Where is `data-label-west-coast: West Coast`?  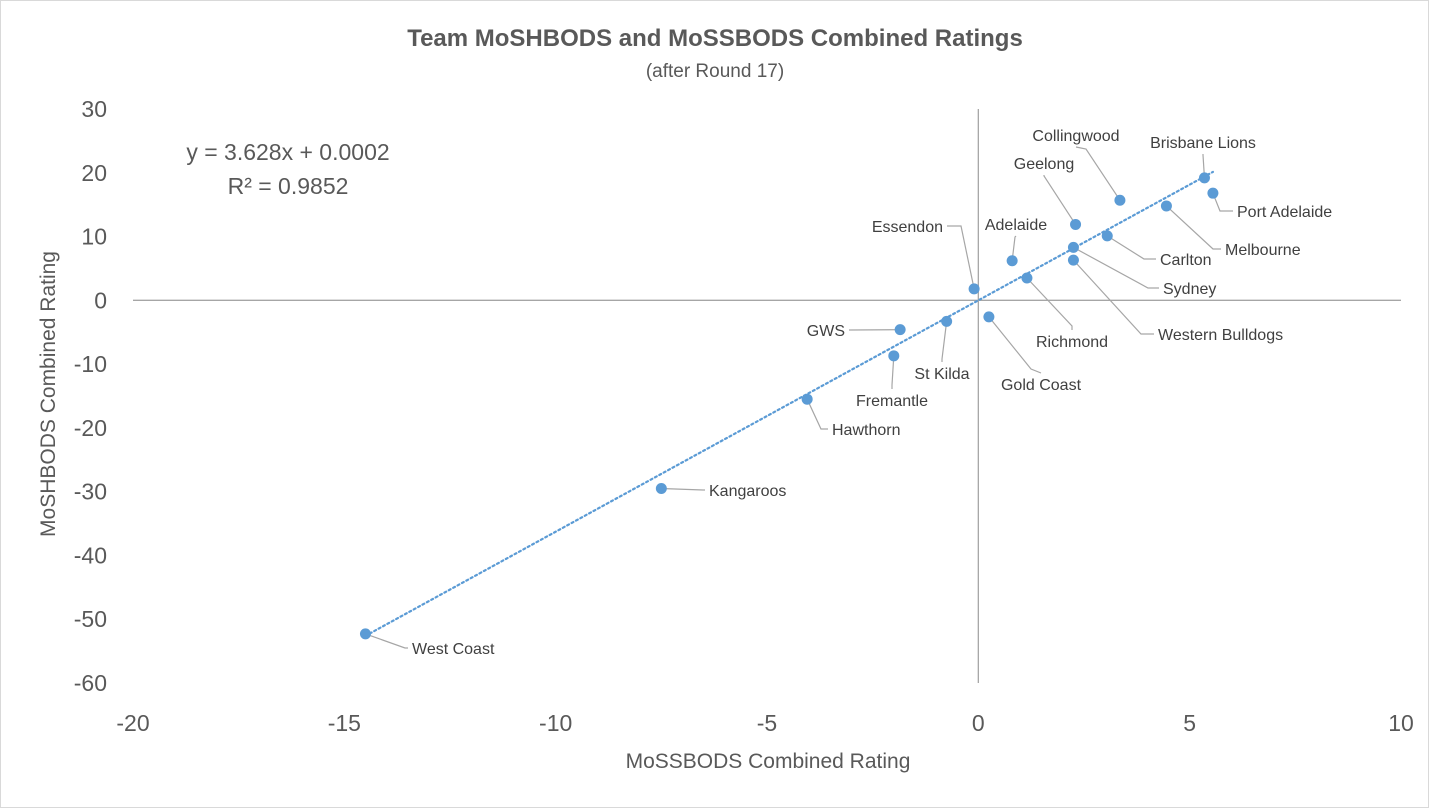
data-label-west-coast: West Coast is located at coordinates (453, 649).